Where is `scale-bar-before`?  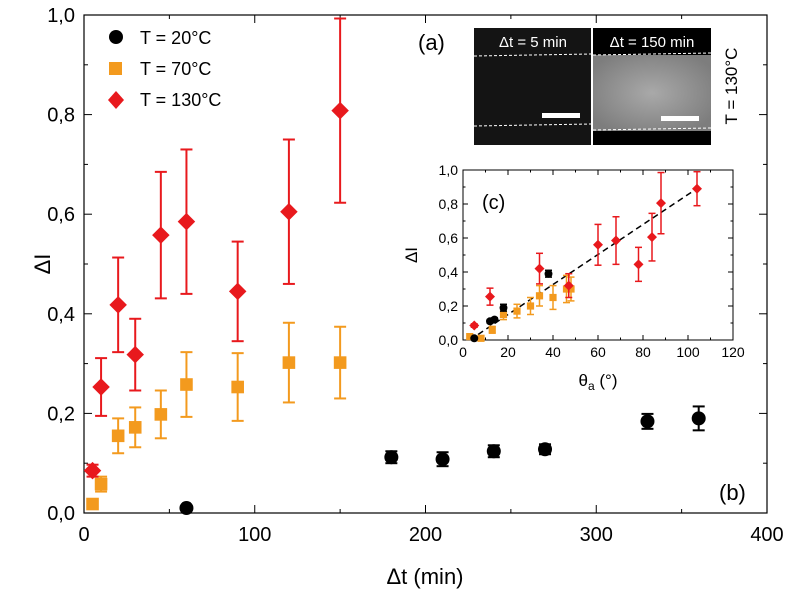
scale-bar-before is located at coordinates (561, 115).